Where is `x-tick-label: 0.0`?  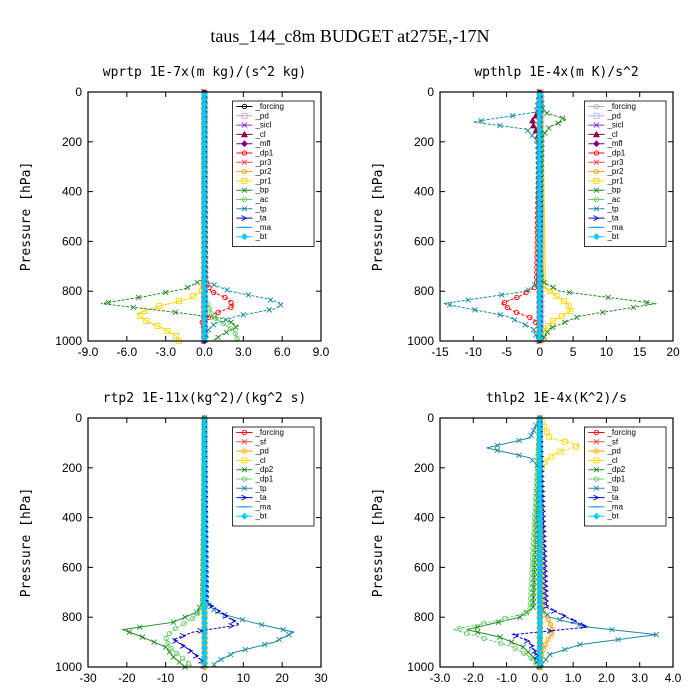 x-tick-label: 0.0 is located at coordinates (204, 352).